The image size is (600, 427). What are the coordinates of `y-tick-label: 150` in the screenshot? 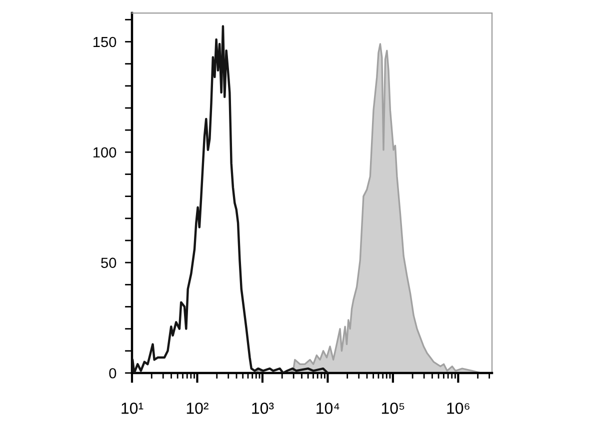 It's located at (105, 42).